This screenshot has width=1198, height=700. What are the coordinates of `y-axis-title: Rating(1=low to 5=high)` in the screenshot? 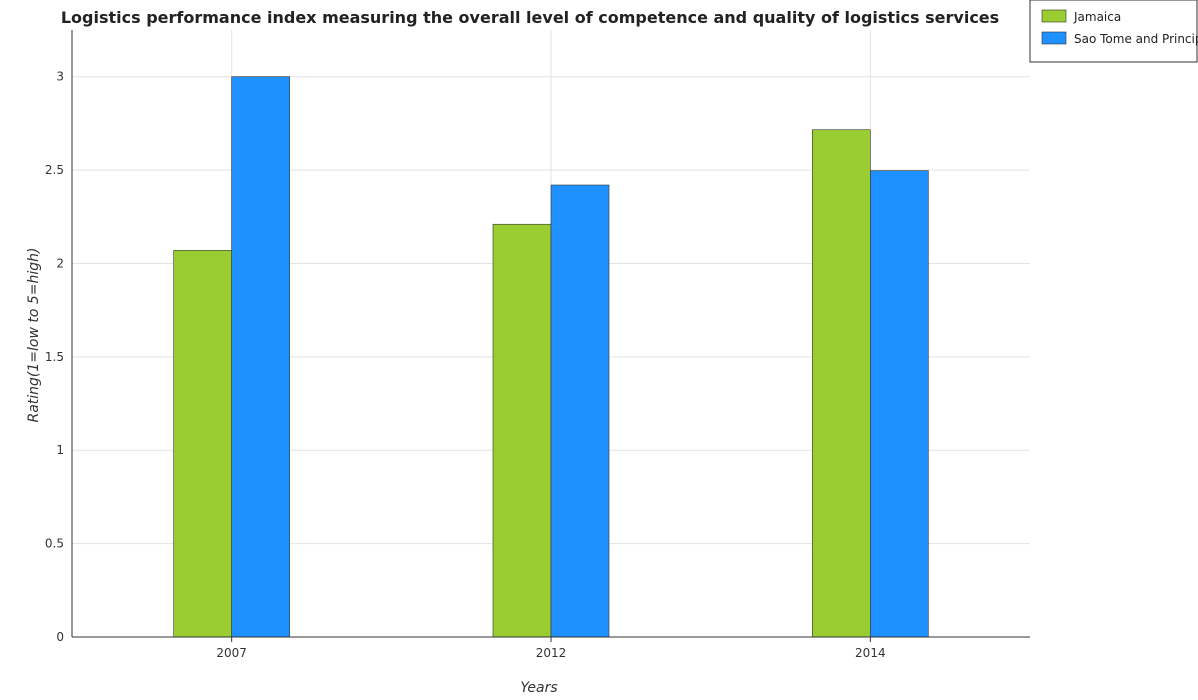 It's located at (34, 334).